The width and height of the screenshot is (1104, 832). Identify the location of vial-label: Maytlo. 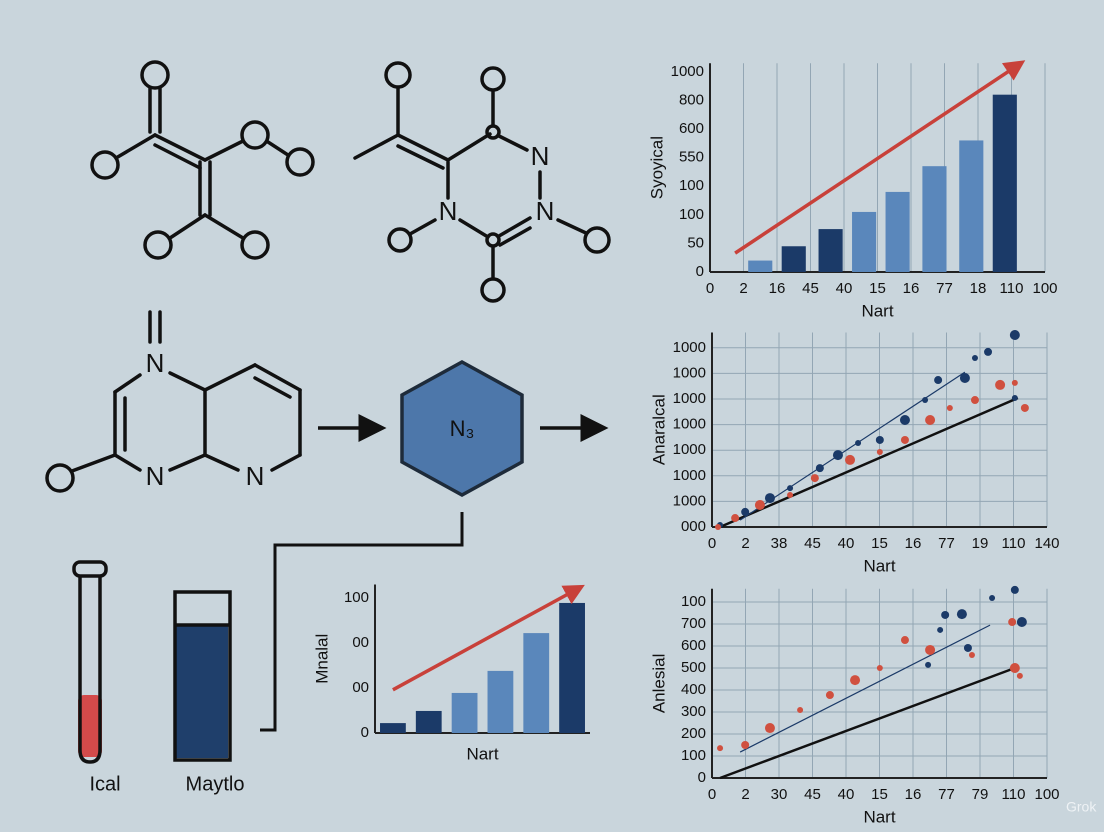
(215, 784).